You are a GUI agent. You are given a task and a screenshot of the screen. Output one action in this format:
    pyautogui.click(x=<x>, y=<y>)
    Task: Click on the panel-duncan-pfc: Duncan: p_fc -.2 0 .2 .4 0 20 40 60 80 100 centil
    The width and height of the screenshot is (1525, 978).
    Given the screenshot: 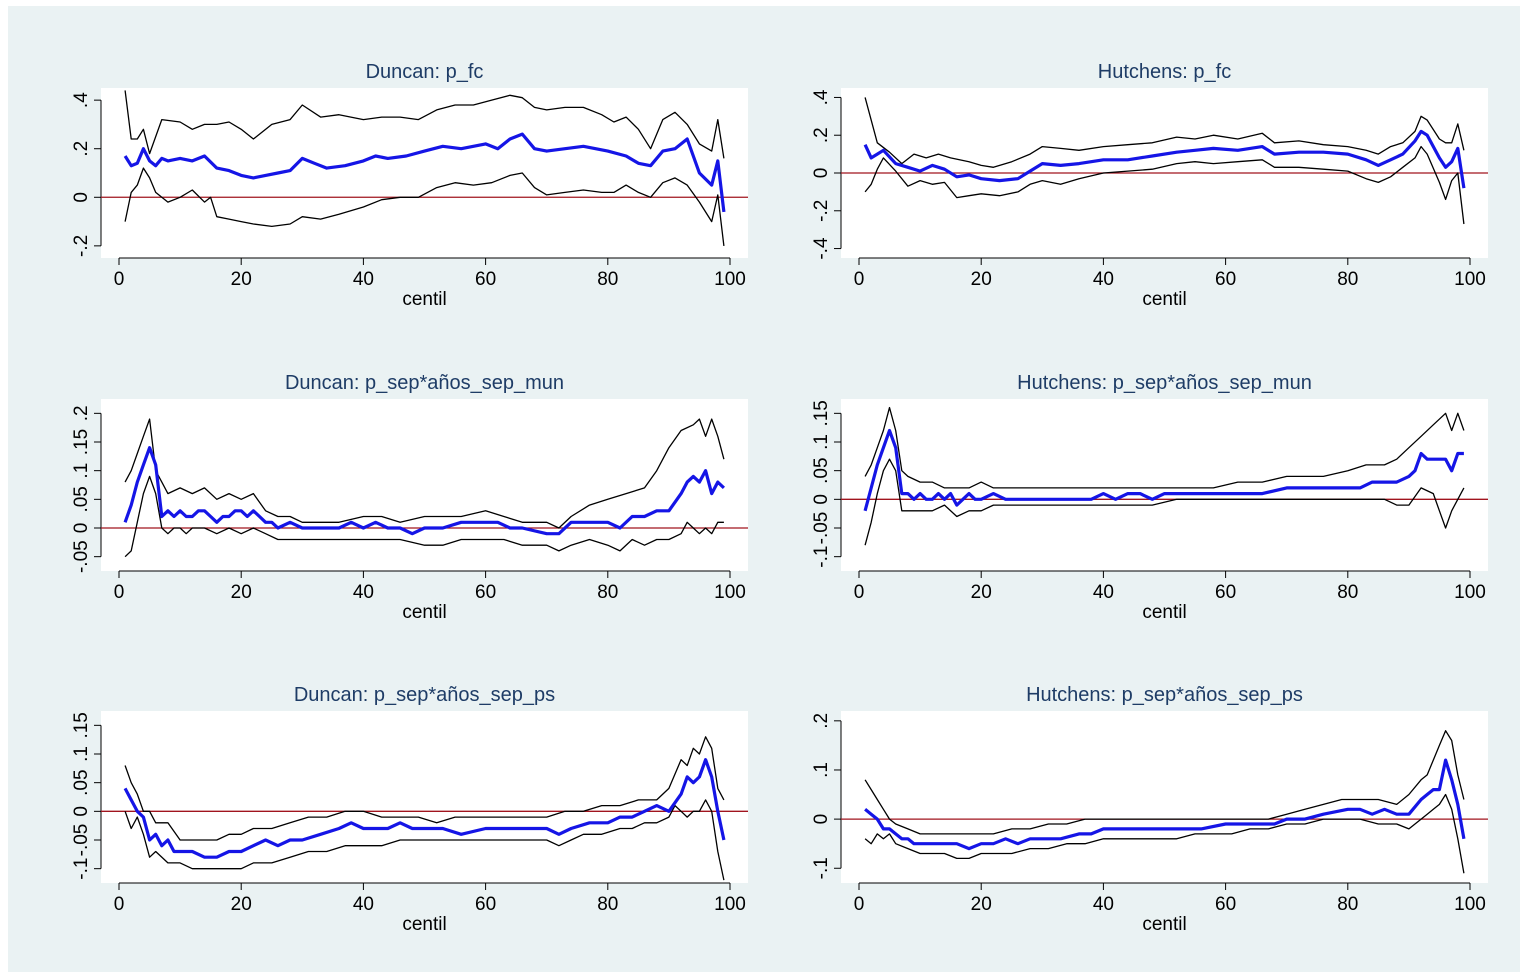 What is the action you would take?
    pyautogui.click(x=409, y=185)
    